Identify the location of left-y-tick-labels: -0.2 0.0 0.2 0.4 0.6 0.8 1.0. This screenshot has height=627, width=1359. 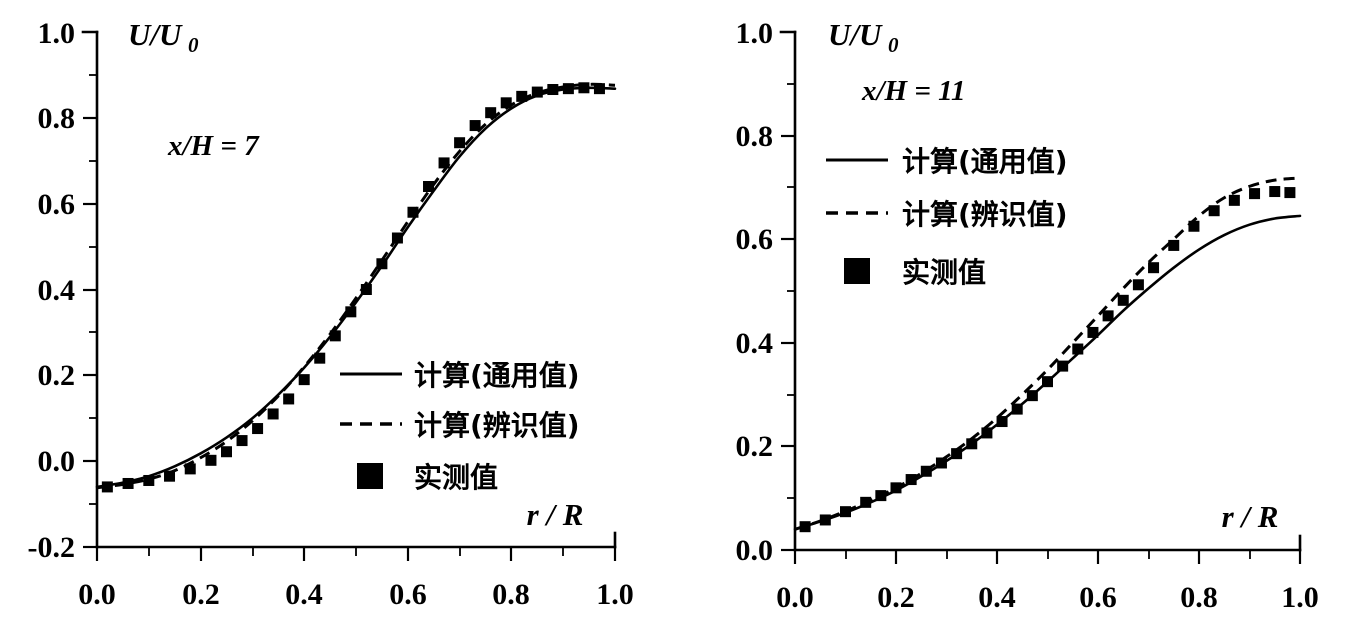
(52, 290).